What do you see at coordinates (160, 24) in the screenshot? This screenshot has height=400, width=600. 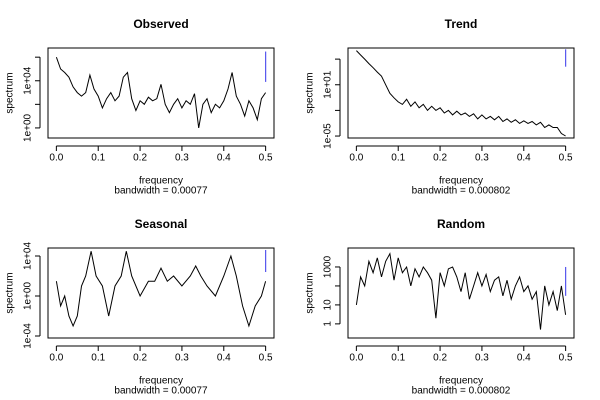 I see `panel-title: Observed` at bounding box center [160, 24].